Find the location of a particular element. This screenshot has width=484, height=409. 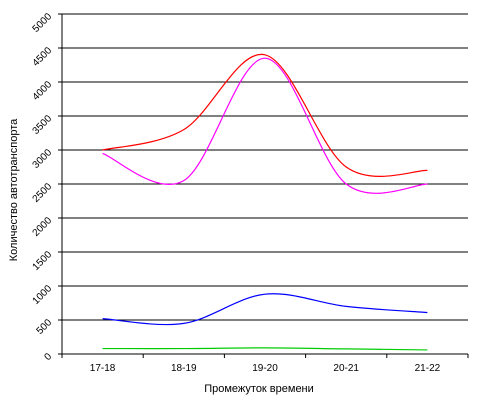

x-tick-label: 19-20 is located at coordinates (265, 368).